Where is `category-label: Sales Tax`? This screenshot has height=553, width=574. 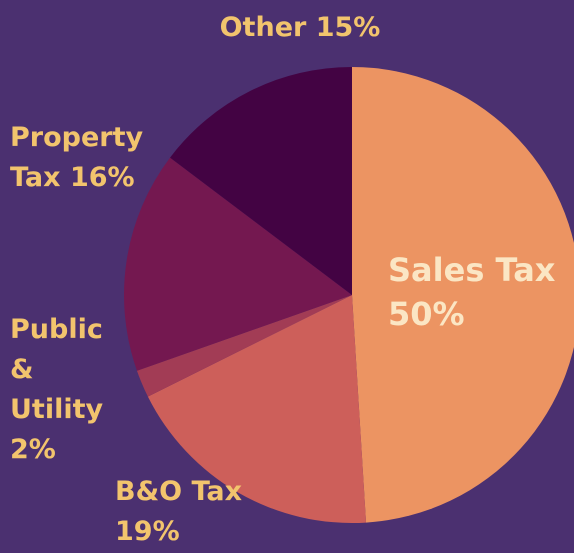 category-label: Sales Tax is located at coordinates (472, 270).